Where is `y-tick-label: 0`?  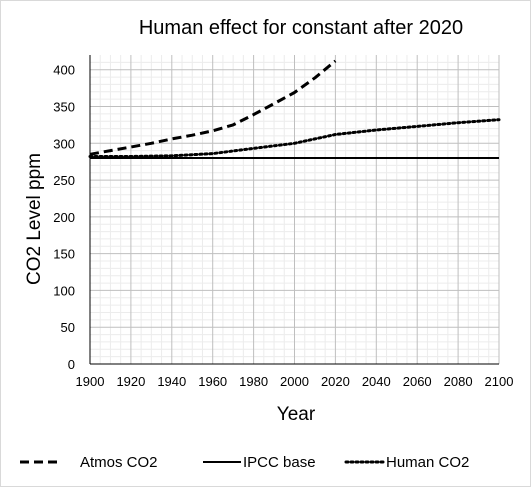 y-tick-label: 0 is located at coordinates (71, 364).